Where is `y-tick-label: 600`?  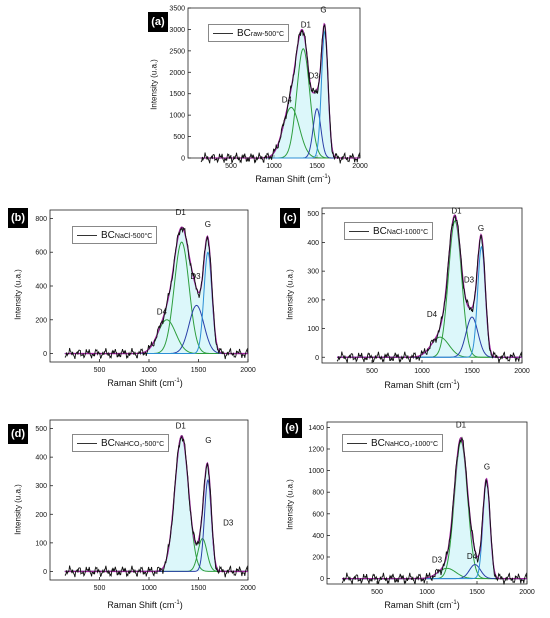
y-tick-label: 600 is located at coordinates (41, 253).